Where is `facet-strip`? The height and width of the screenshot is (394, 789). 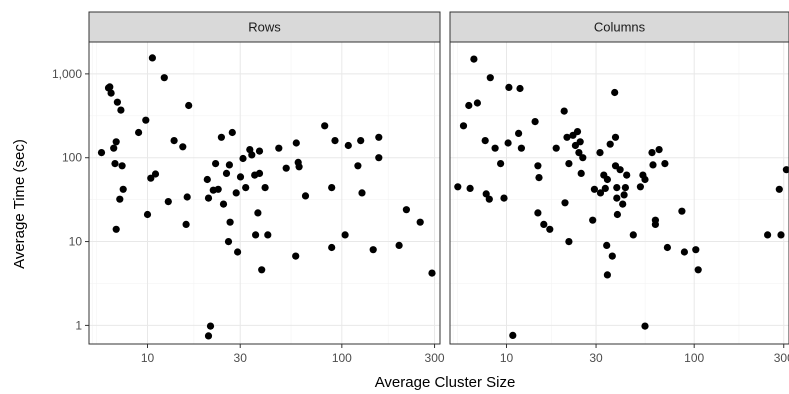
facet-strip is located at coordinates (619, 27).